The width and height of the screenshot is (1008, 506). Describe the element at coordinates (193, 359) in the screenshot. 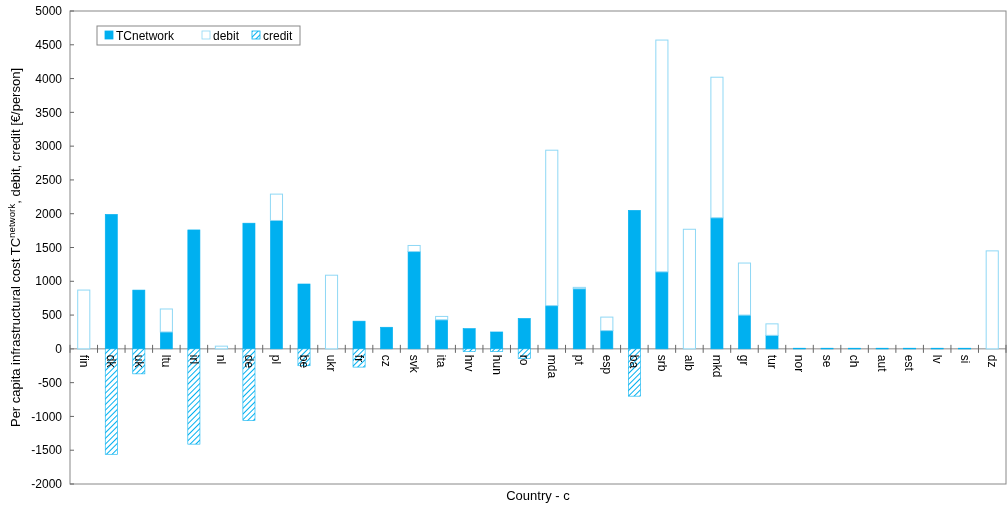

I see `x-tick-label: irl` at that location.